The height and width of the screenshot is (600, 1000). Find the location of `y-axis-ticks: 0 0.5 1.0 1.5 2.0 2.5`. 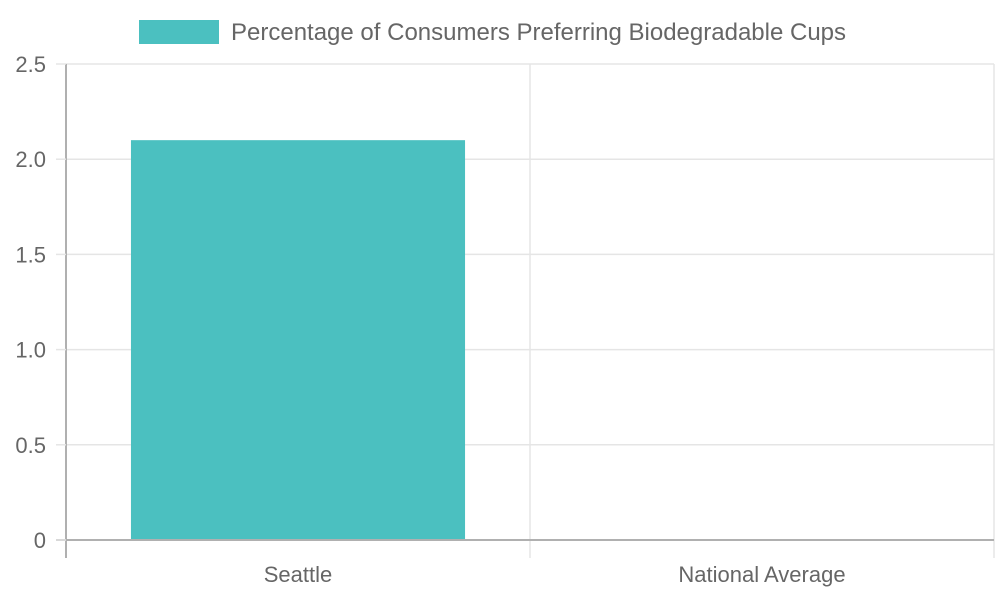

y-axis-ticks: 0 0.5 1.0 1.5 2.0 2.5 is located at coordinates (40, 302).